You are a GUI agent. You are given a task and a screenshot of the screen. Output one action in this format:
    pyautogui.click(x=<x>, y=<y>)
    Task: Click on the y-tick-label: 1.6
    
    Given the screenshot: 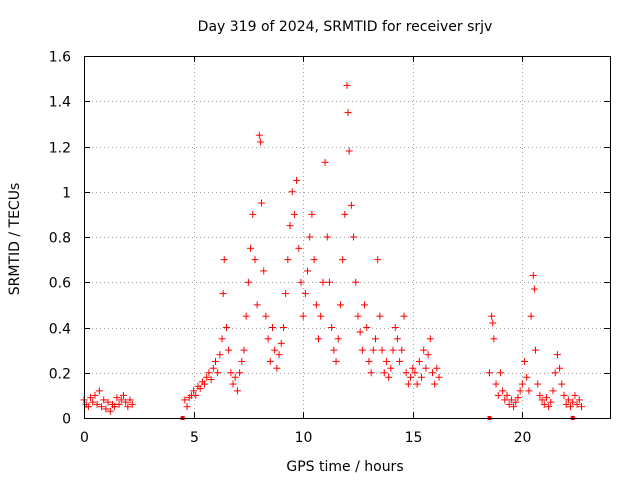 What is the action you would take?
    pyautogui.click(x=60, y=58)
    